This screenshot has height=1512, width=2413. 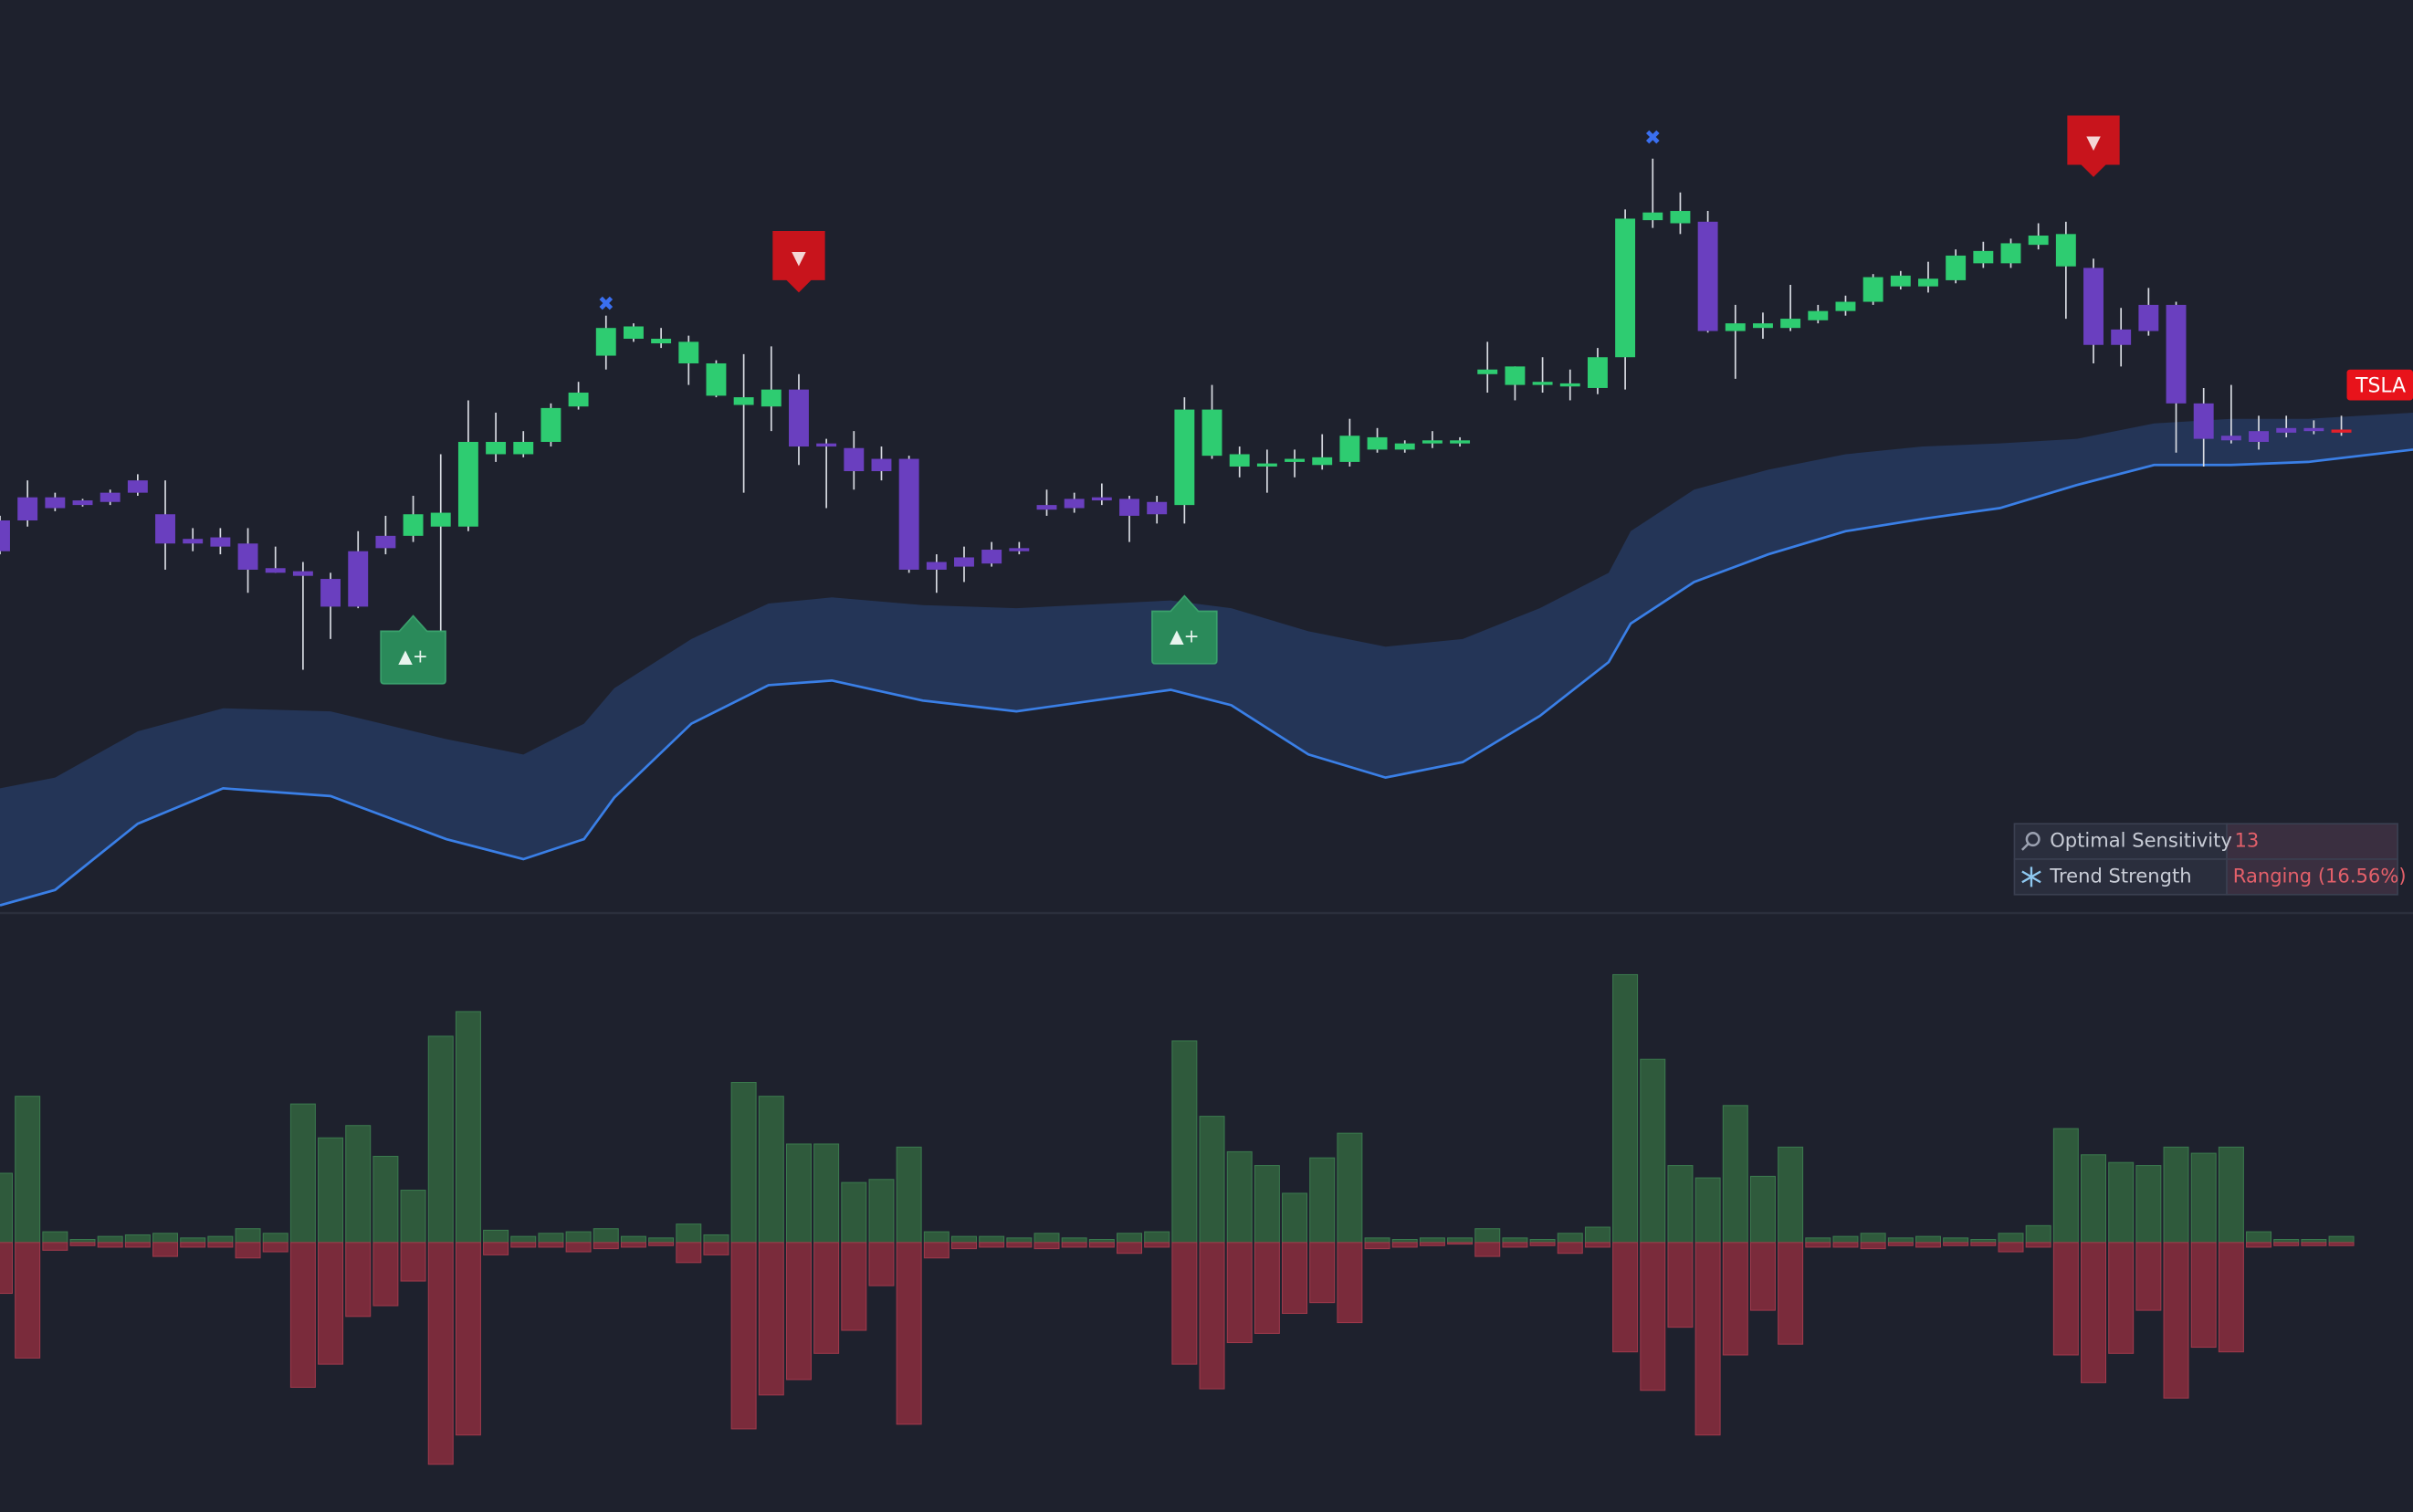 I want to click on sell-signal-text: ▼, so click(x=799, y=258).